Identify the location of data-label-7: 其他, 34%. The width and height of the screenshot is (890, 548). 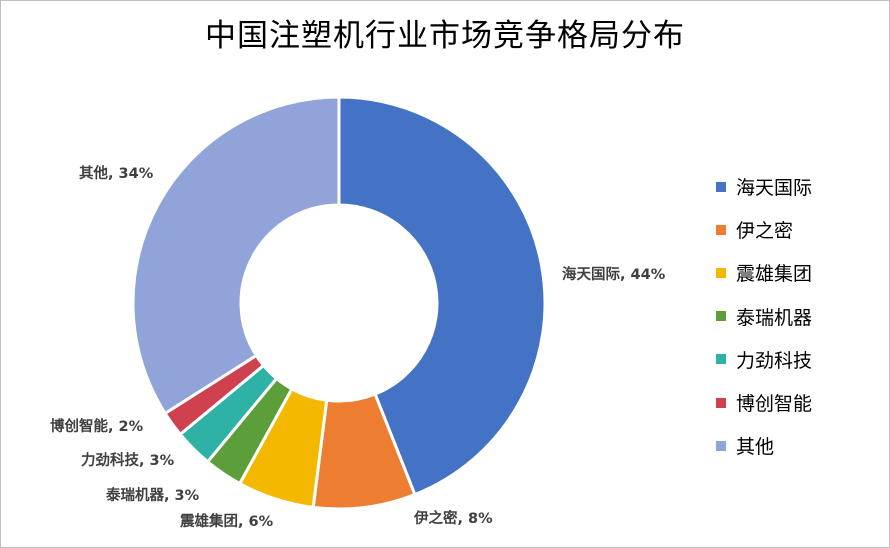
(116, 173).